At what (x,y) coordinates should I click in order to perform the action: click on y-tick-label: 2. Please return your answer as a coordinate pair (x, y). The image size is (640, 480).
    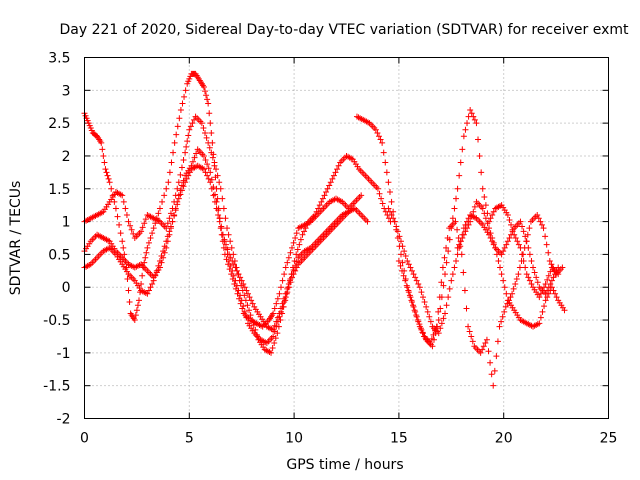
    Looking at the image, I should click on (66, 157).